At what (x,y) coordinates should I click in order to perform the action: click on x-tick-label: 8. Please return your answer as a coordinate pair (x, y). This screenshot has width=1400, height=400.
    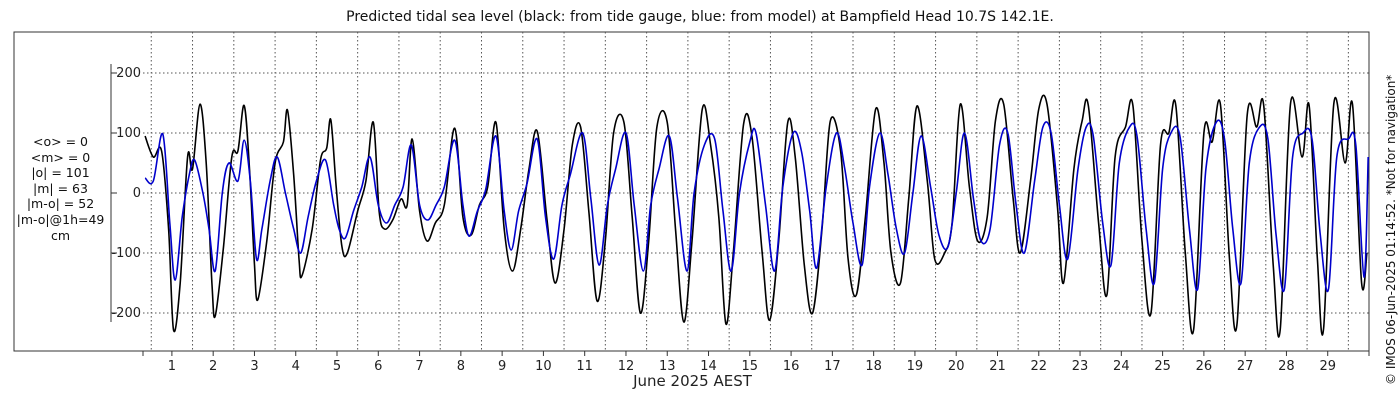
    Looking at the image, I should click on (461, 366).